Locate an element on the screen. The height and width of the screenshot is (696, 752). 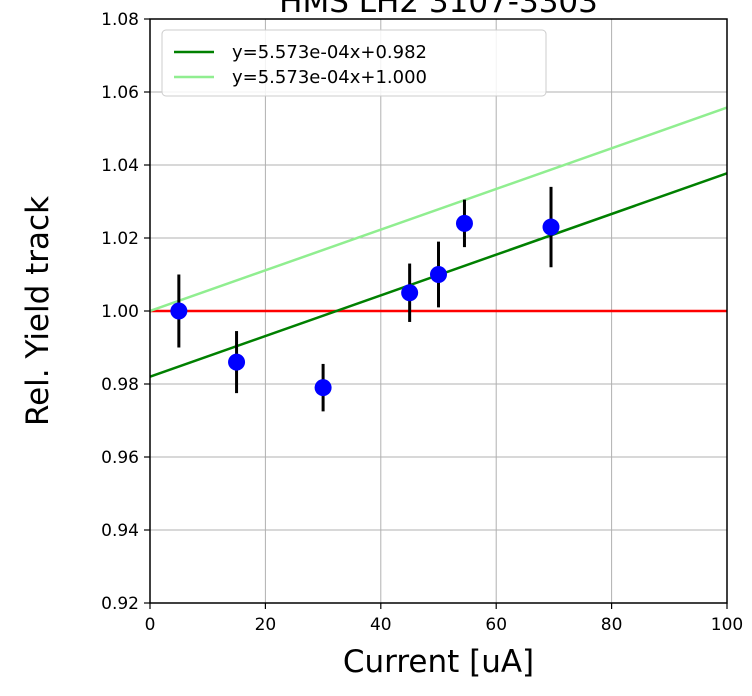
legend: y=5.573e-04x+0.982 y=5.573e-04x+1.000 is located at coordinates (354, 63).